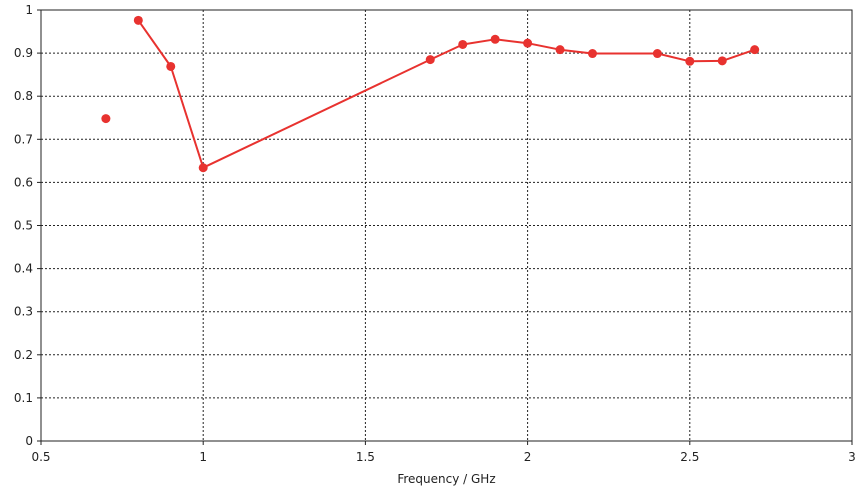 Image resolution: width=857 pixels, height=495 pixels. What do you see at coordinates (23, 139) in the screenshot?
I see `y-tick-label: 0.7` at bounding box center [23, 139].